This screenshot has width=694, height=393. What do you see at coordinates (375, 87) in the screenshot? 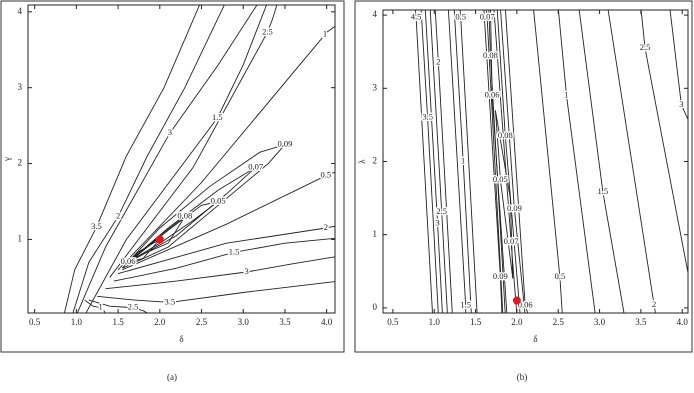
I see `y-tick-label: 3` at bounding box center [375, 87].